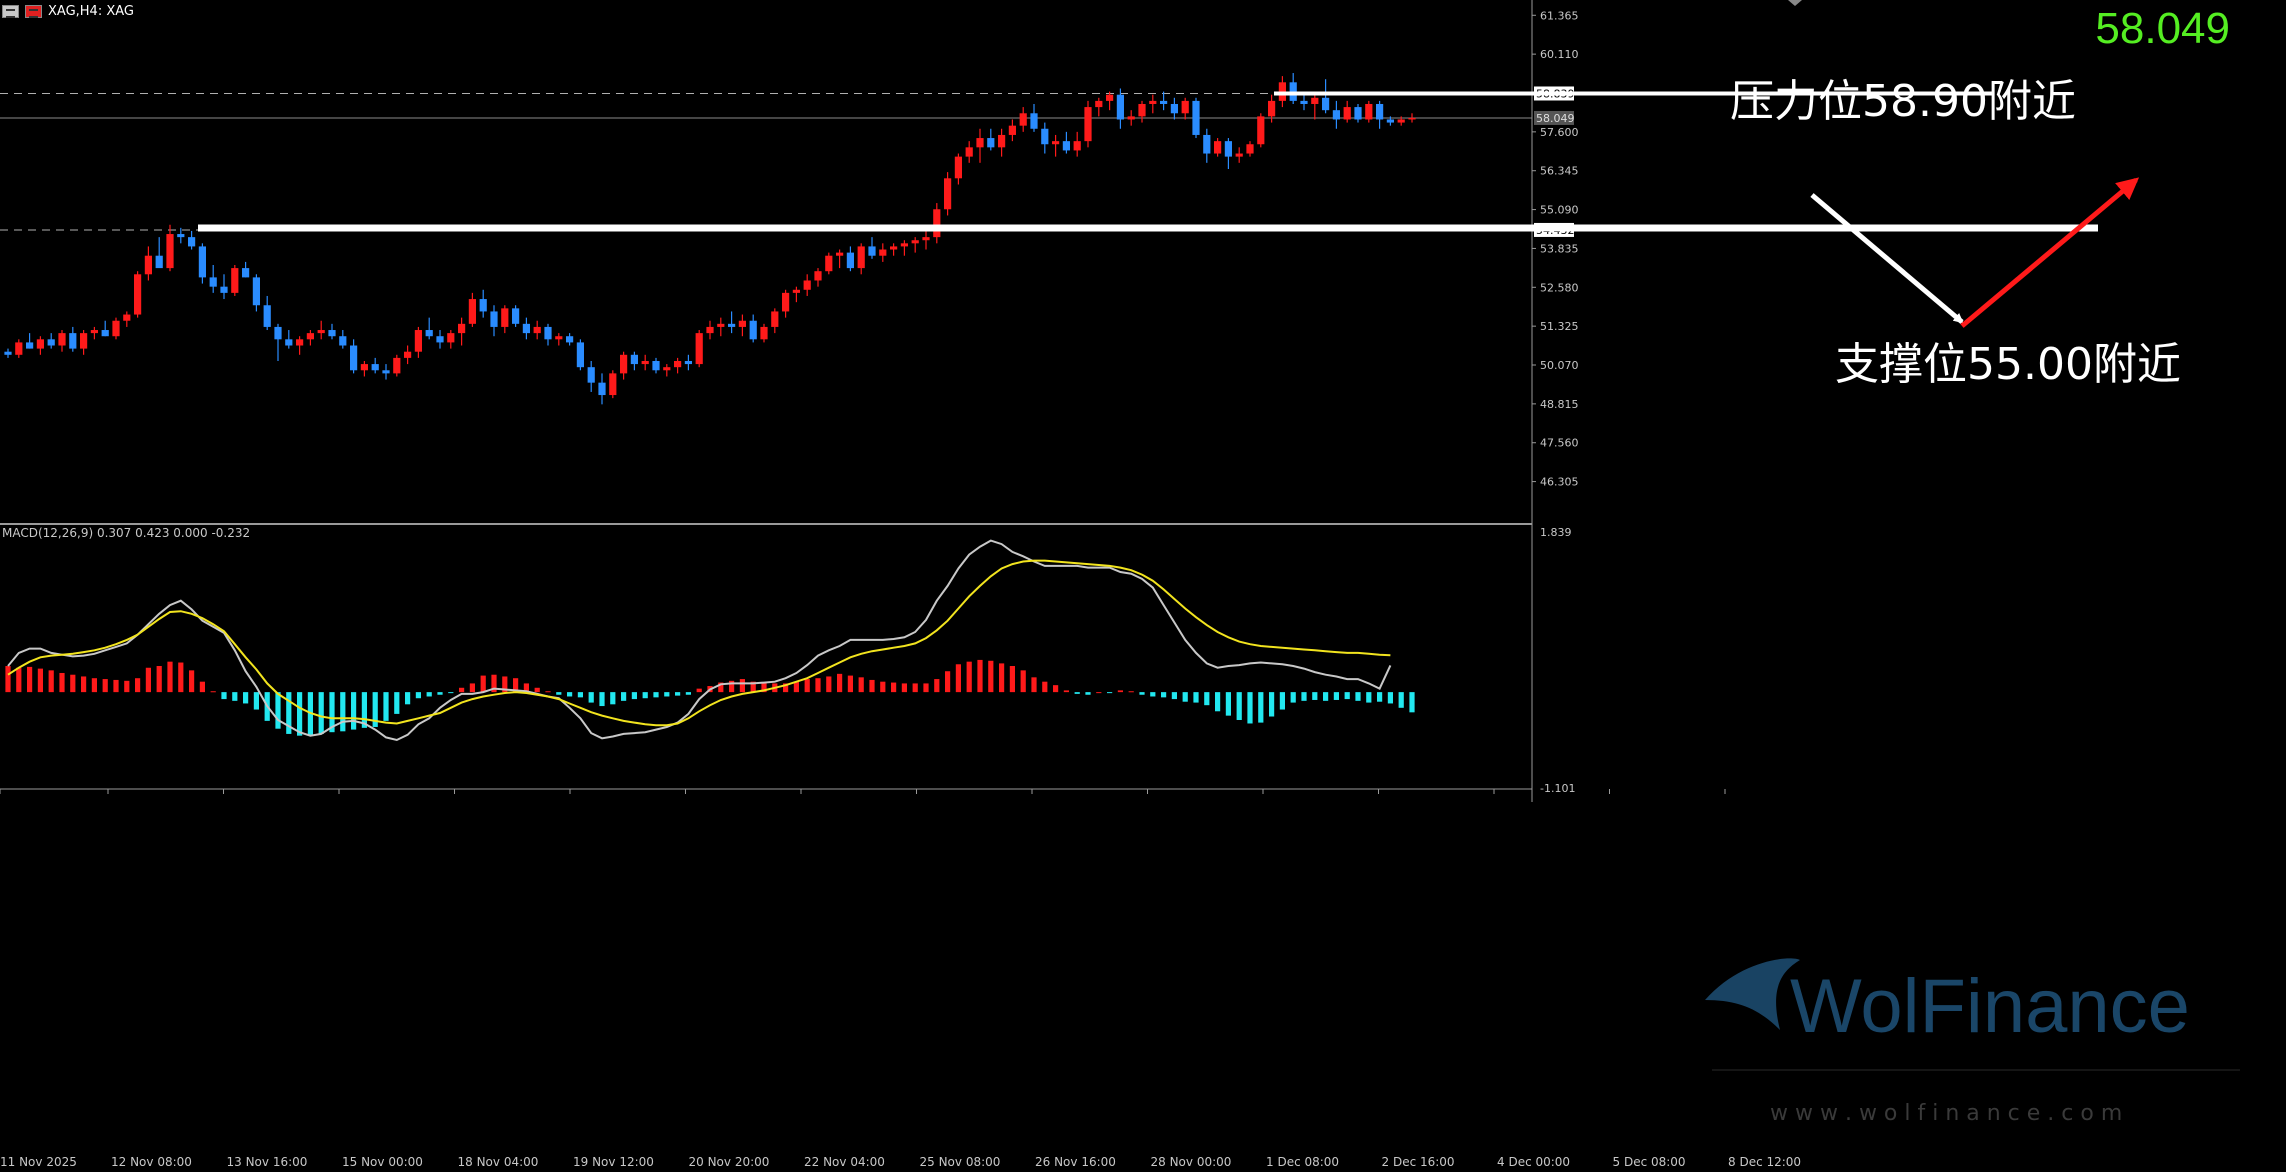  What do you see at coordinates (1559, 443) in the screenshot?
I see `price-axis-label: 47.560` at bounding box center [1559, 443].